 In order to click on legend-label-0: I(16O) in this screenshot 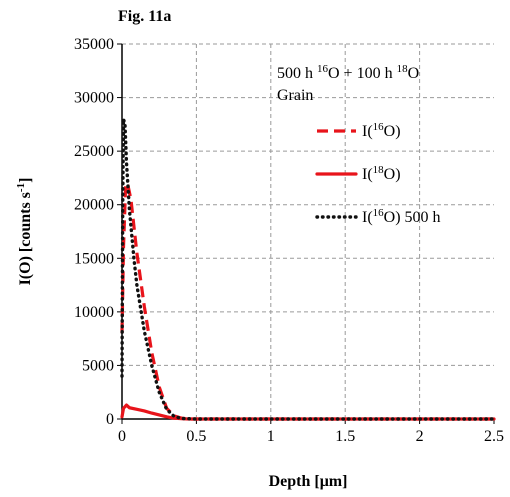, I will do `click(381, 130)`.